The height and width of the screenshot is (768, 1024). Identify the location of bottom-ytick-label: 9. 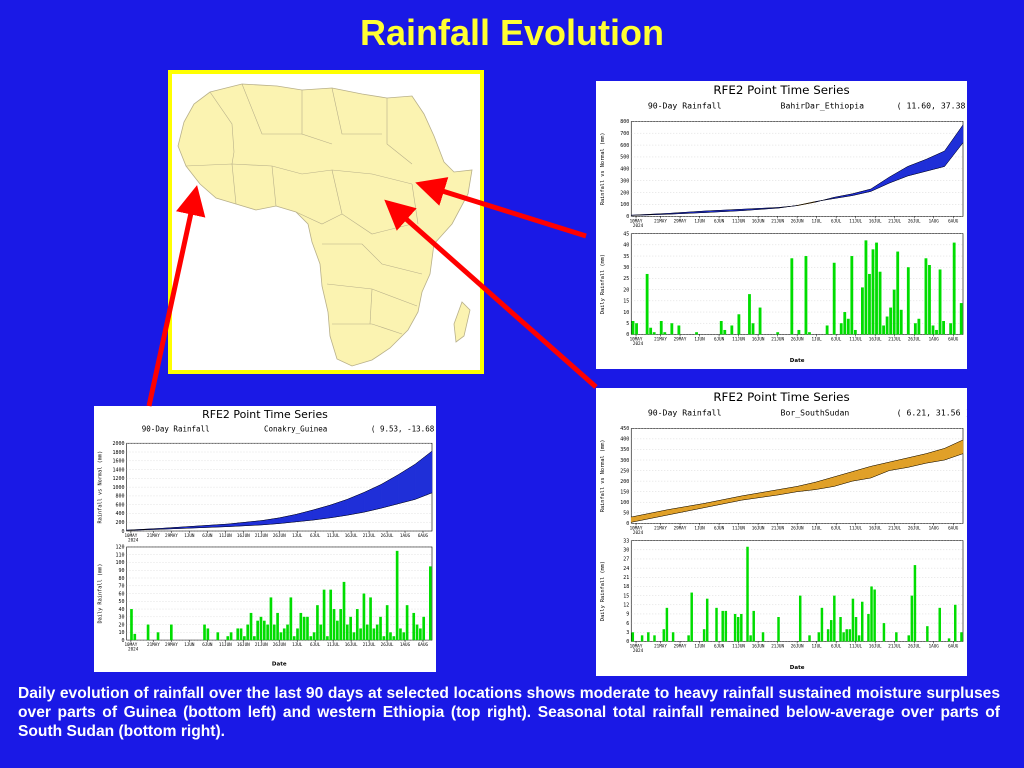
(627, 615).